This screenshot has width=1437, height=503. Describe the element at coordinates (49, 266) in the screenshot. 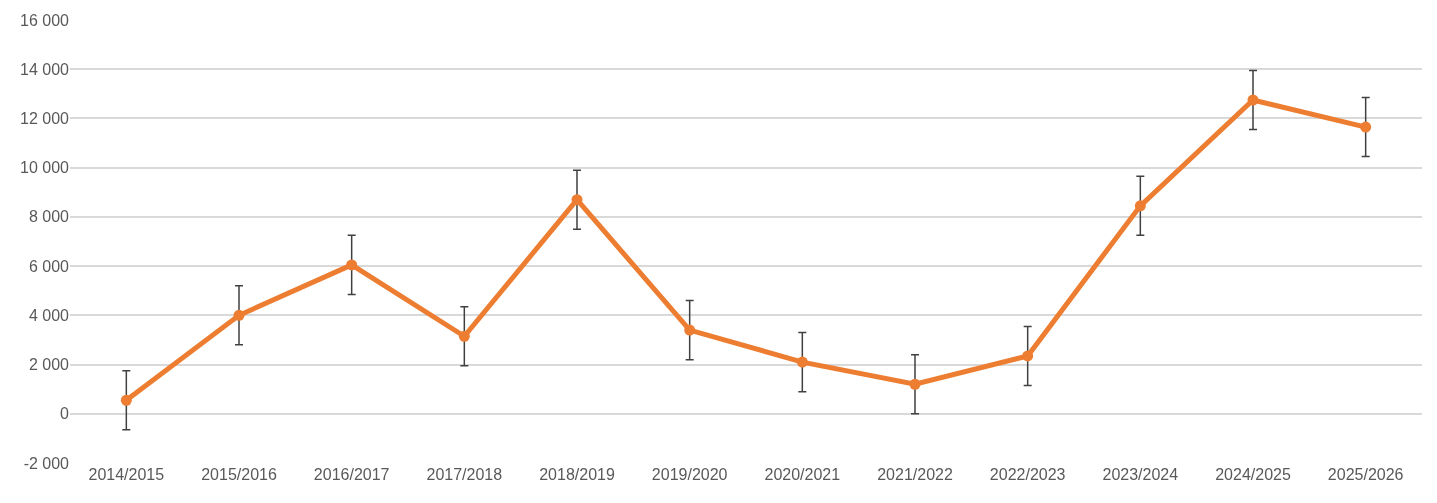

I see `y-tick-label: 6 000` at that location.